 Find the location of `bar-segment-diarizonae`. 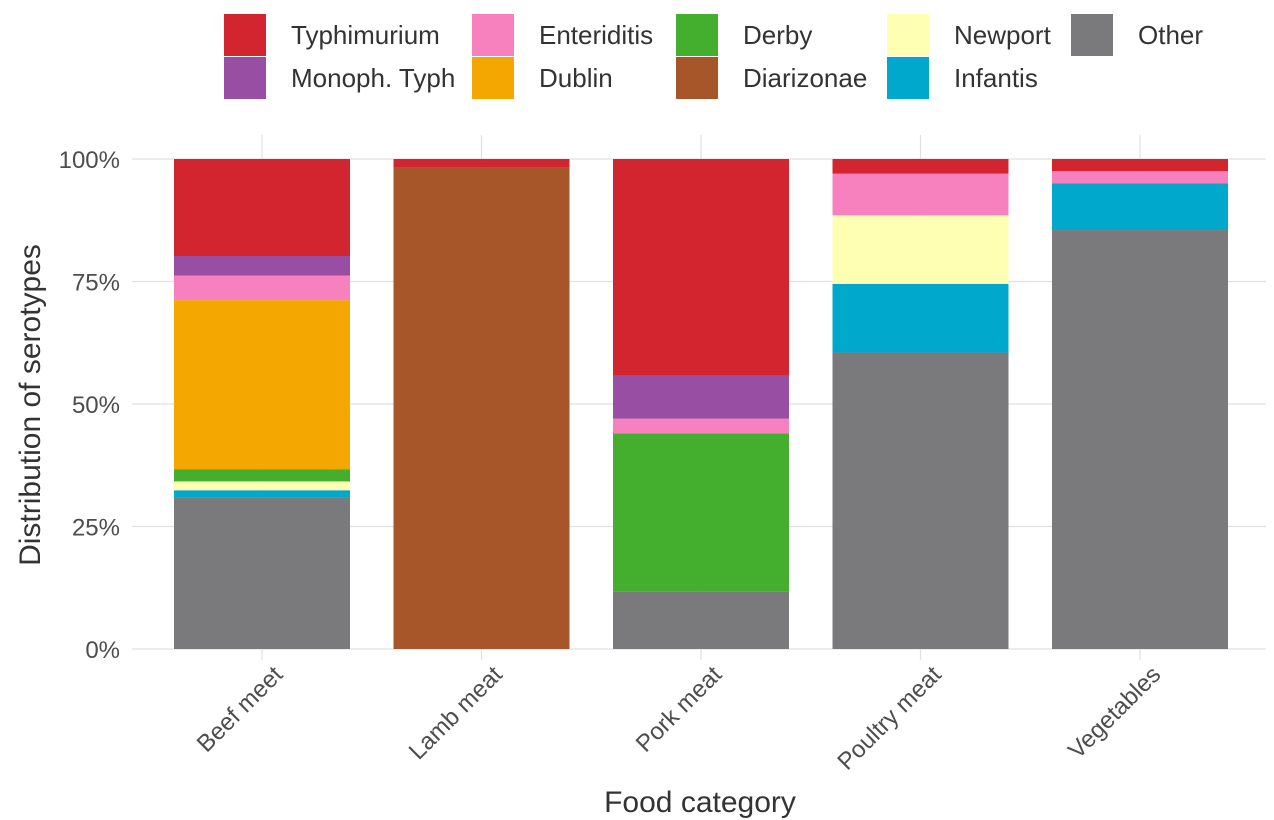

bar-segment-diarizonae is located at coordinates (481, 408).